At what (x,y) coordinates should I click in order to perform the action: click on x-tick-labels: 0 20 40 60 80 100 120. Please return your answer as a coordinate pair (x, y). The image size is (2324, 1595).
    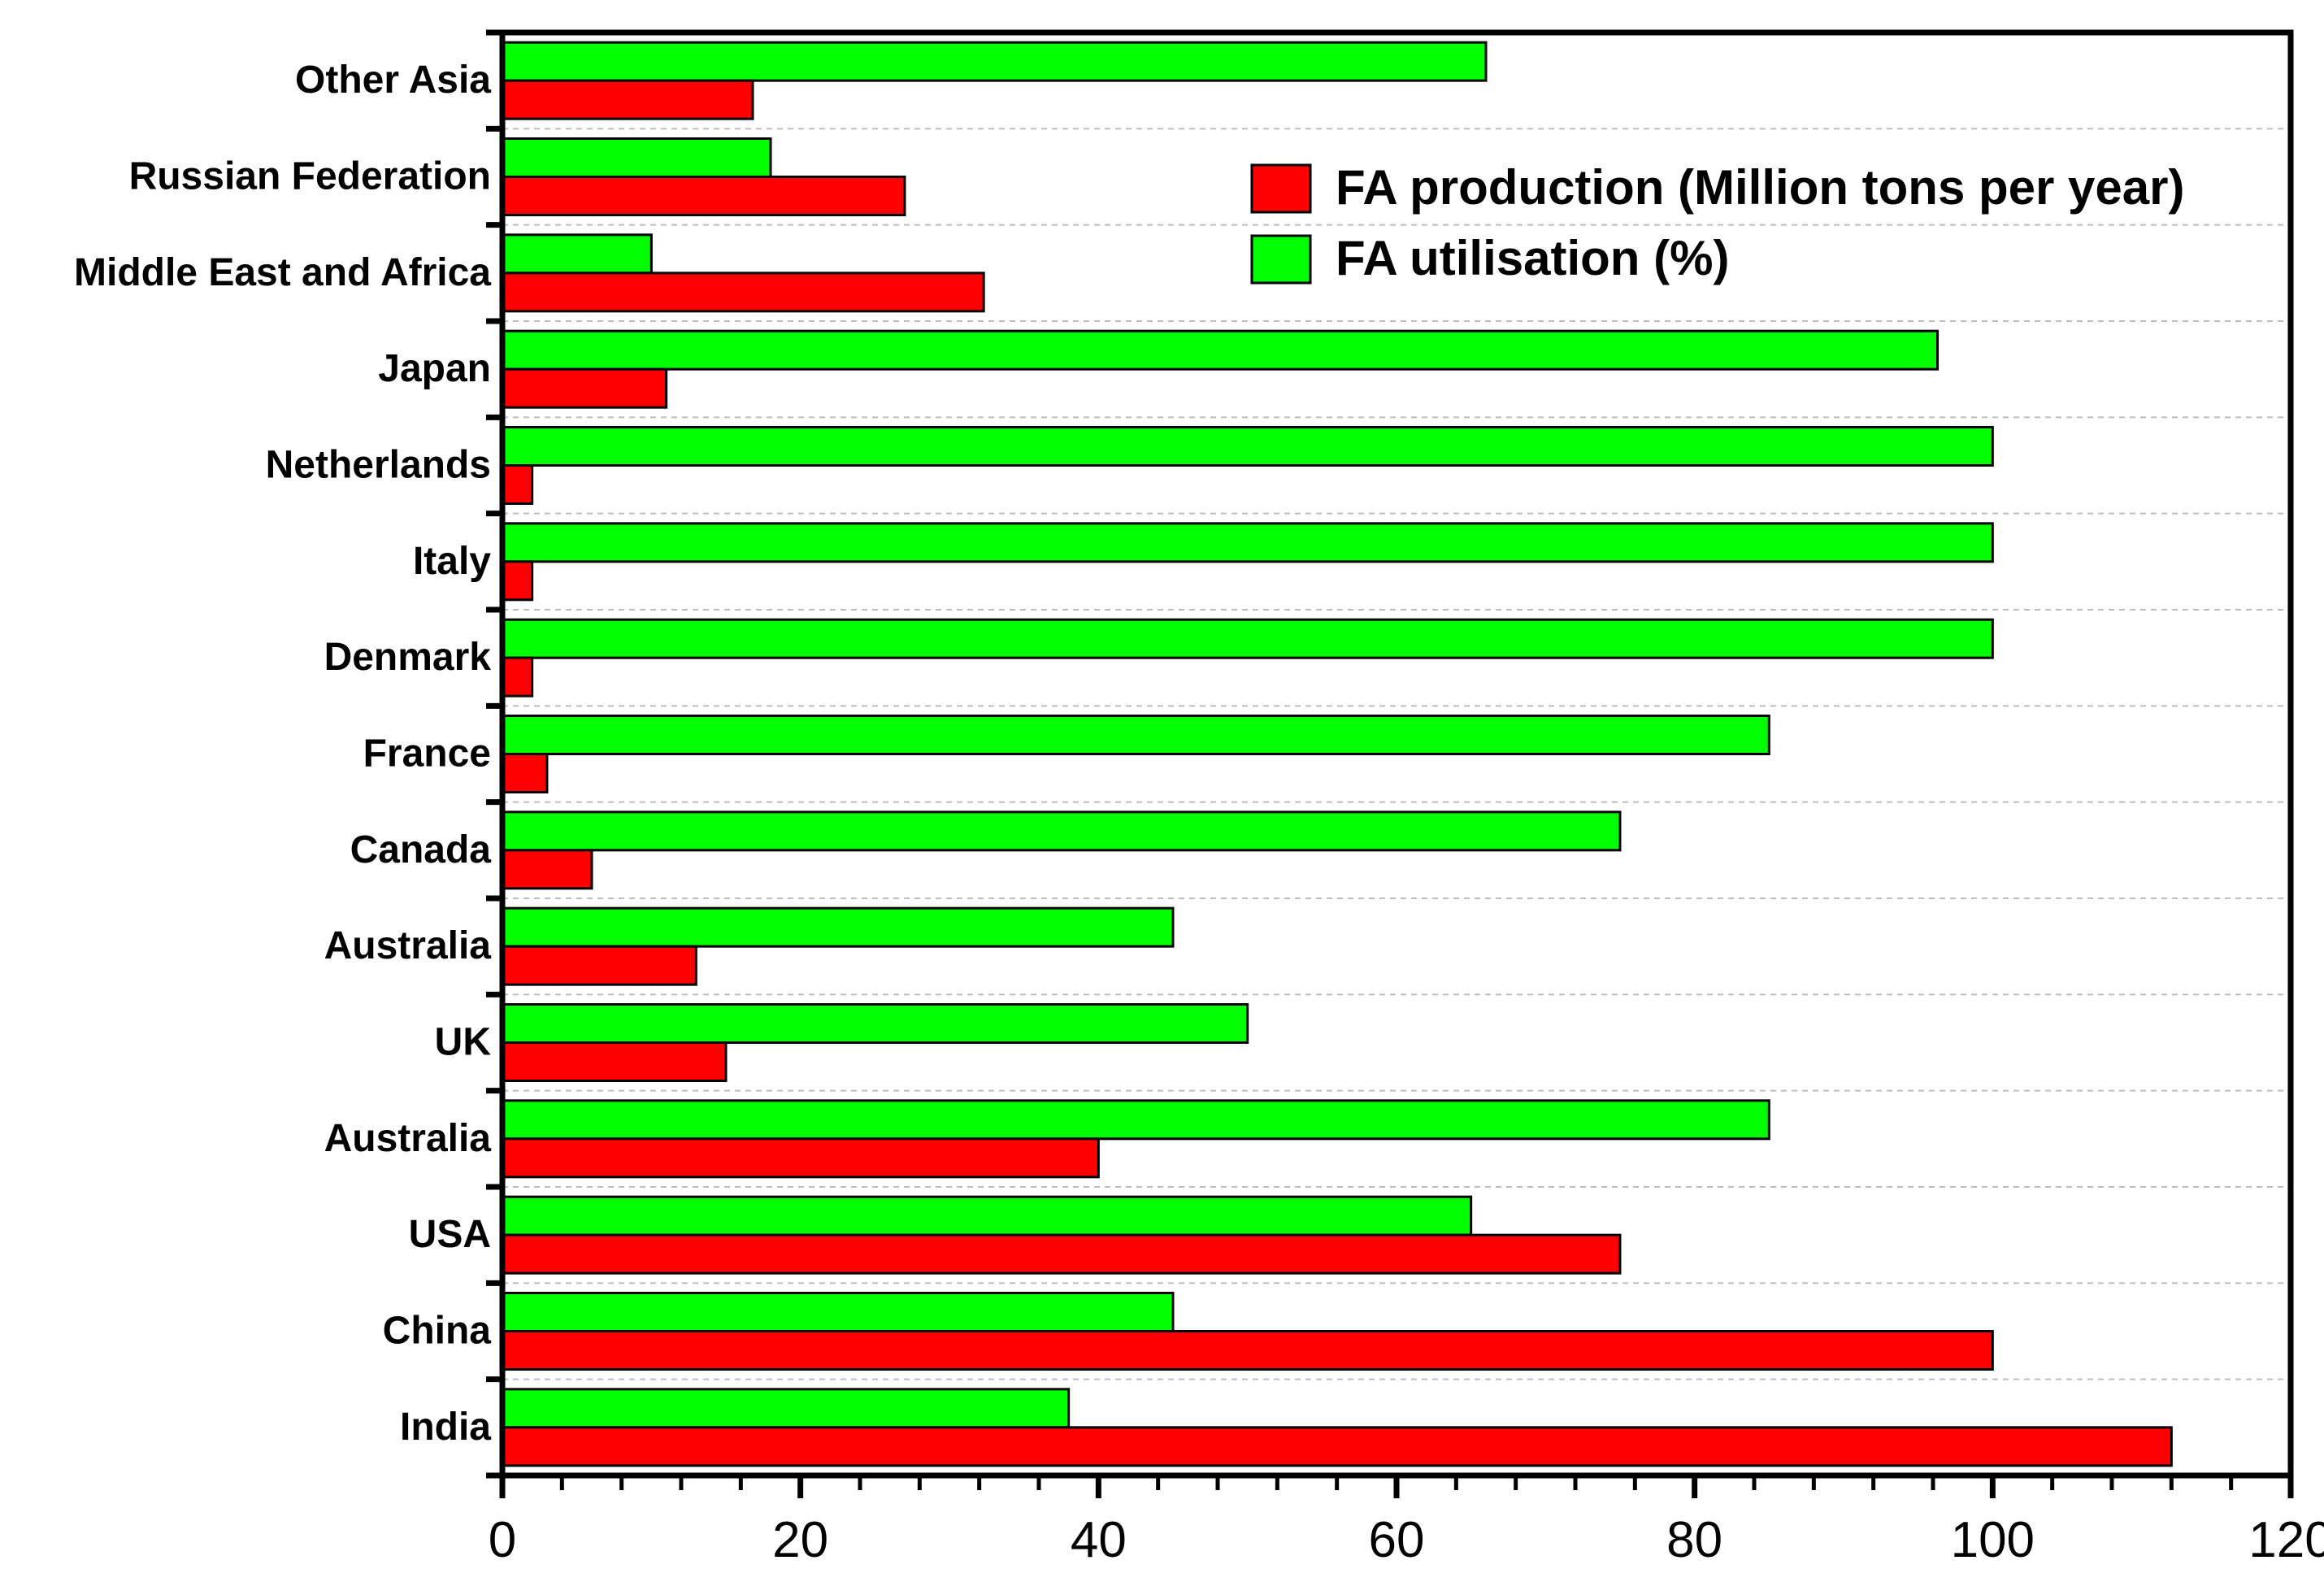
    Looking at the image, I should click on (1406, 1540).